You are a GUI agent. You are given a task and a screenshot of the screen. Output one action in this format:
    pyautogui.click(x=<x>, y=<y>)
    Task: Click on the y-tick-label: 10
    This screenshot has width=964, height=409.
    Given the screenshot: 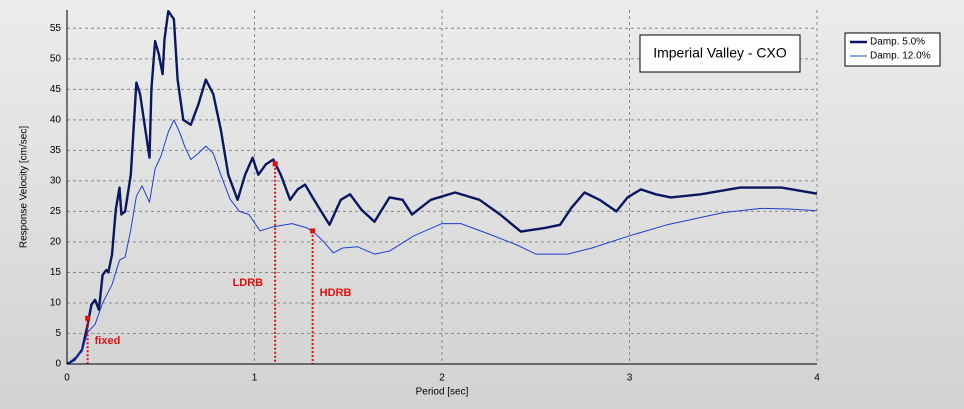 What is the action you would take?
    pyautogui.click(x=56, y=303)
    